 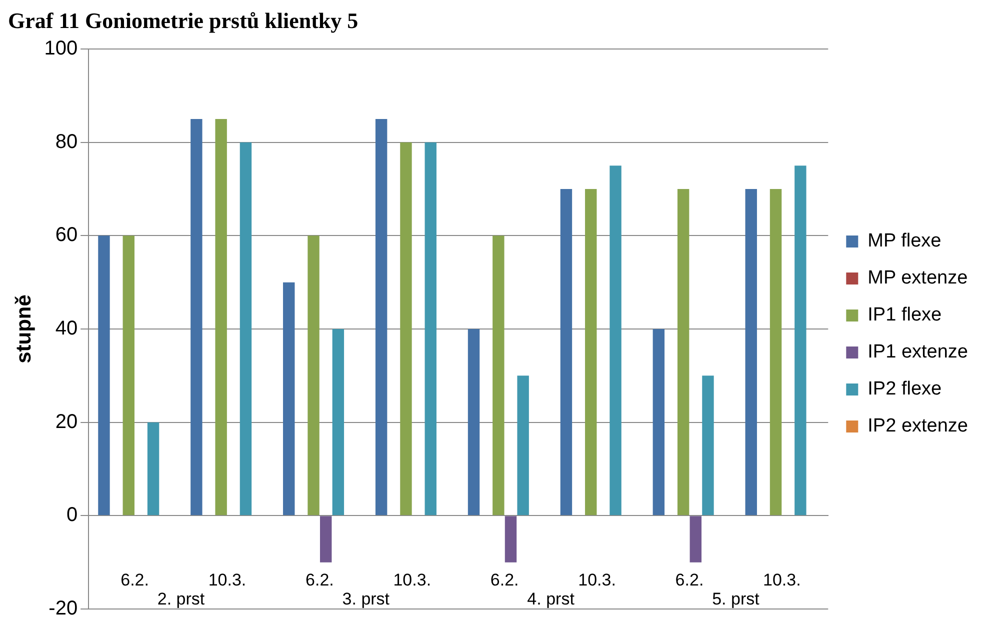 I want to click on annotation: 3. prst, so click(x=366, y=599).